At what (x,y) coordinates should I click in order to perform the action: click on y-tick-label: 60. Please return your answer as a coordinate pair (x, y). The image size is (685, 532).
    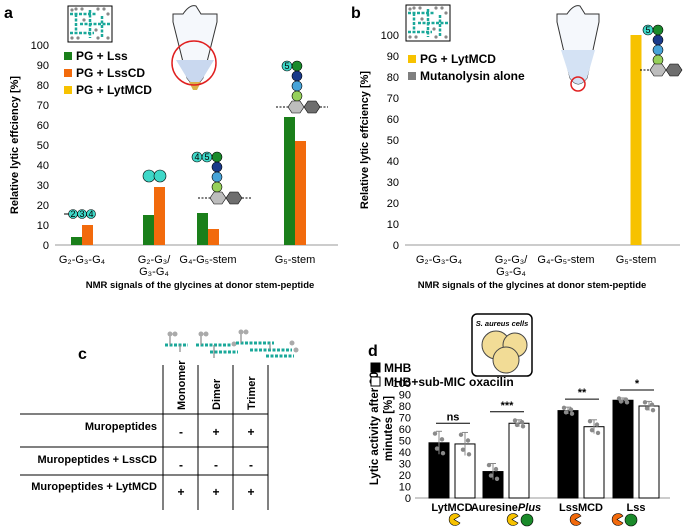
    Looking at the image, I should click on (405, 430).